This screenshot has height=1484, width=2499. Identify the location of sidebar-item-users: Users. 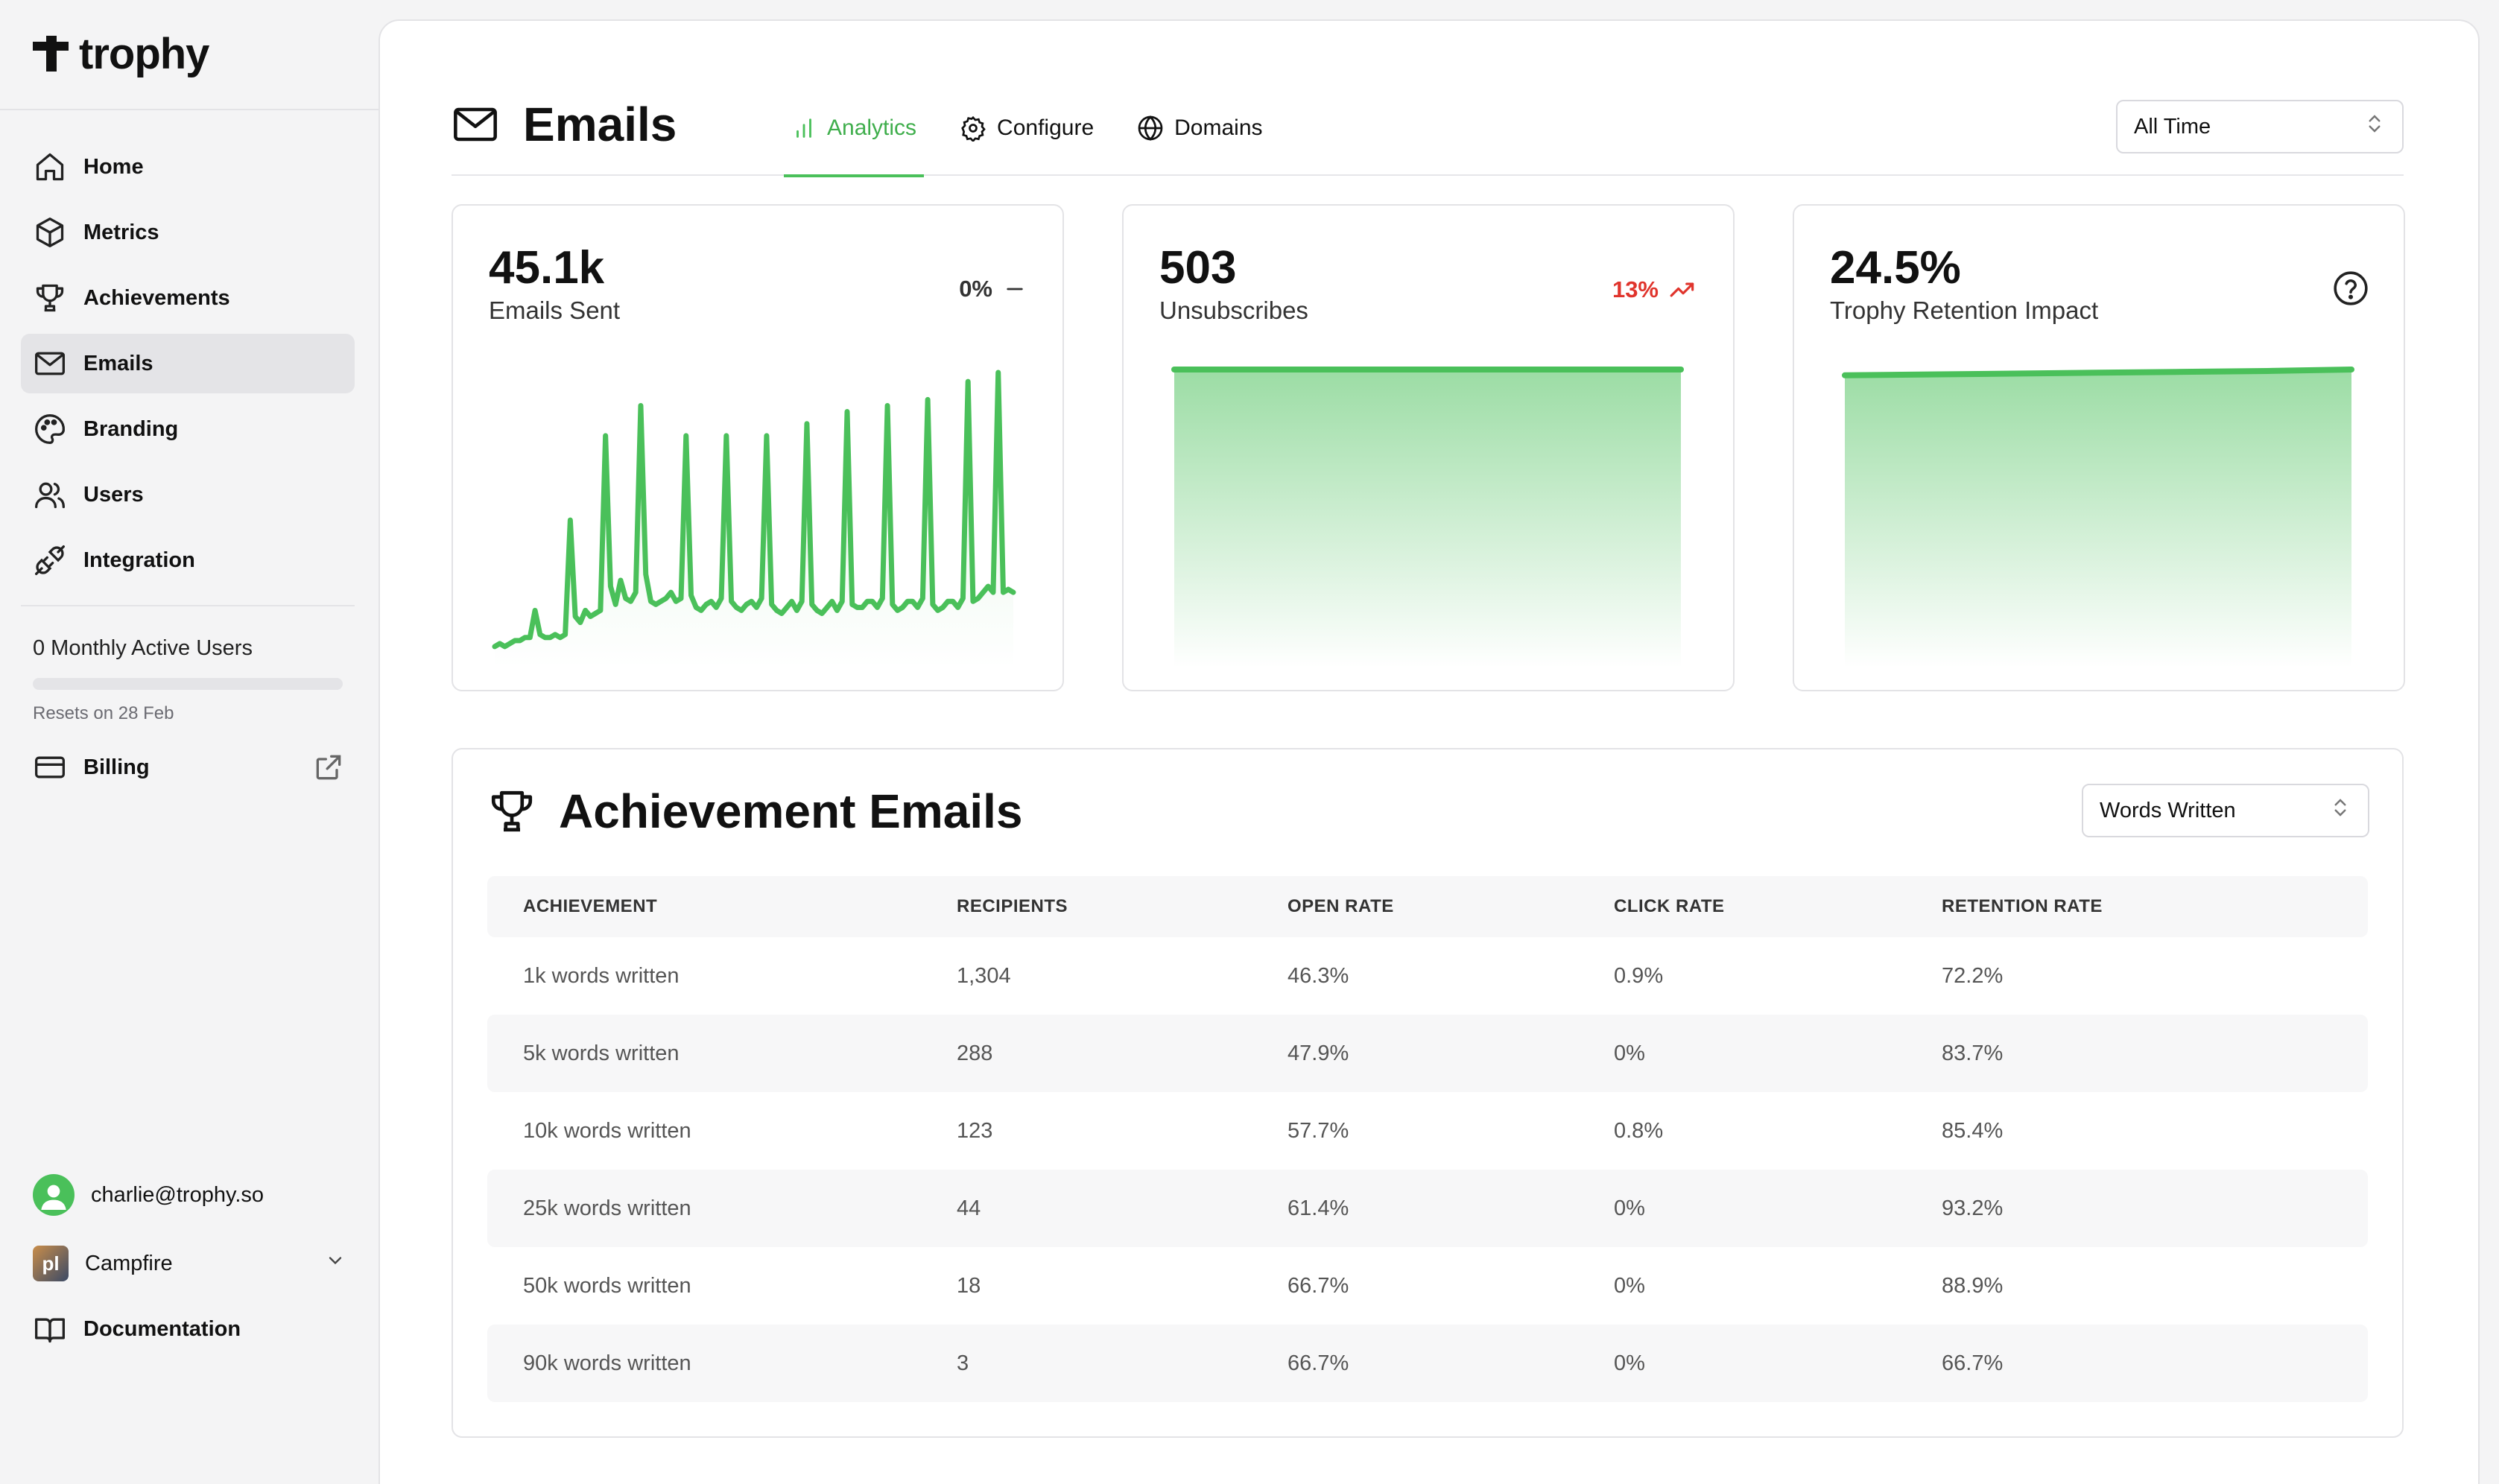
(188, 494).